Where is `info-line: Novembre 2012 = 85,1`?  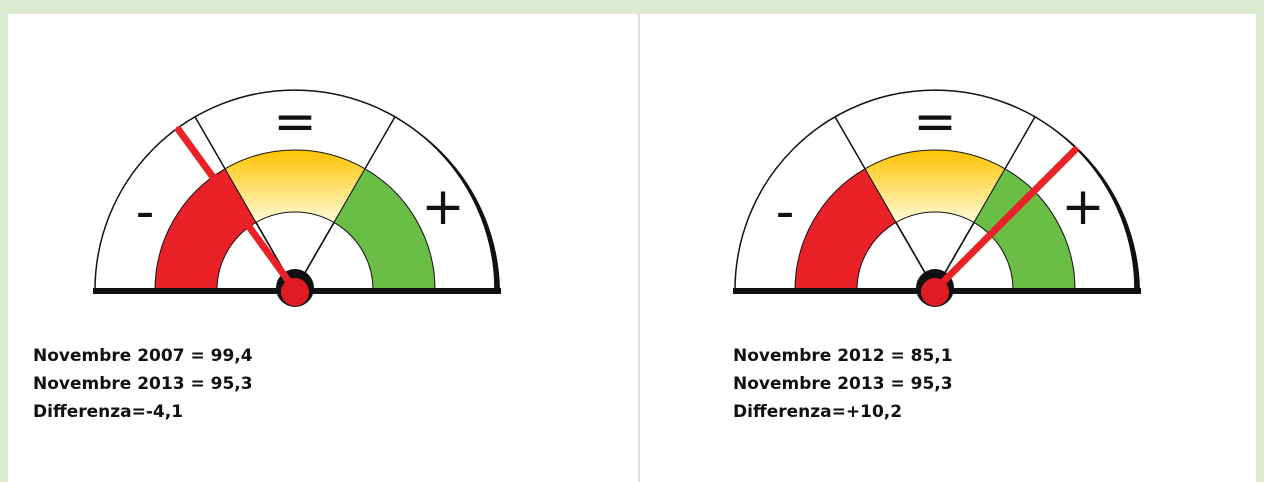
info-line: Novembre 2012 = 85,1 is located at coordinates (843, 356).